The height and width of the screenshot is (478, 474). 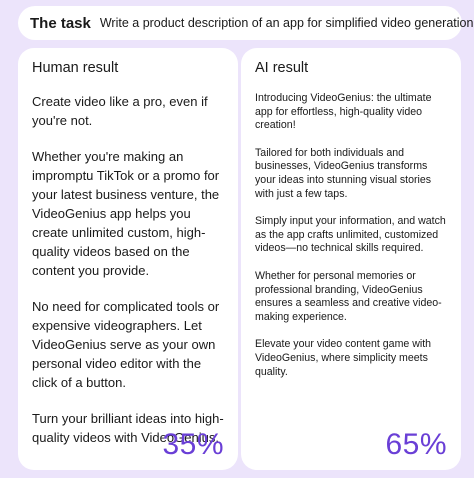 I want to click on human-percent: 35%, so click(x=193, y=444).